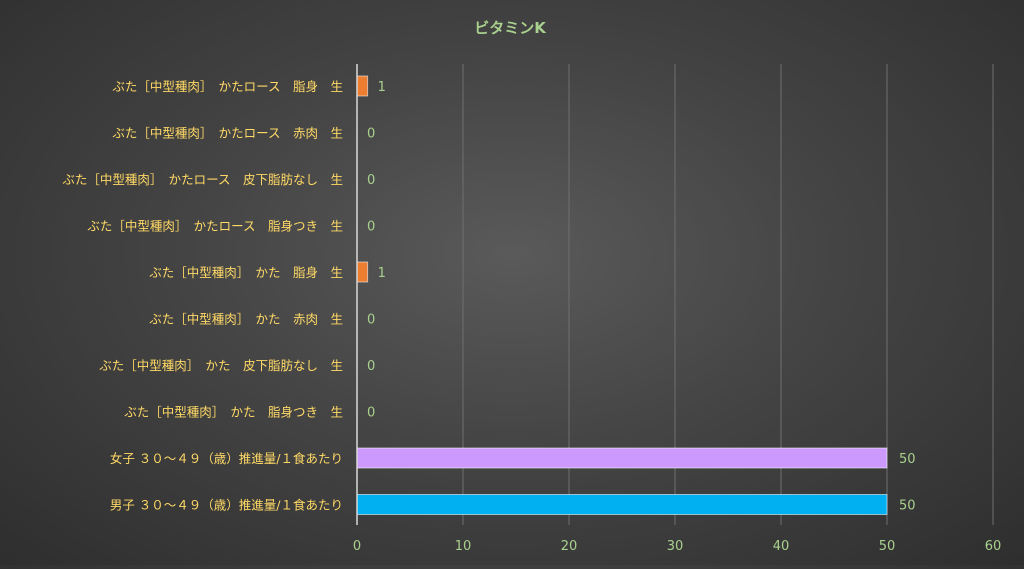 This screenshot has height=569, width=1024. What do you see at coordinates (202, 179) in the screenshot?
I see `category-label: ぶた［中型種肉］ かたロース 皮下脂肪なし 生` at bounding box center [202, 179].